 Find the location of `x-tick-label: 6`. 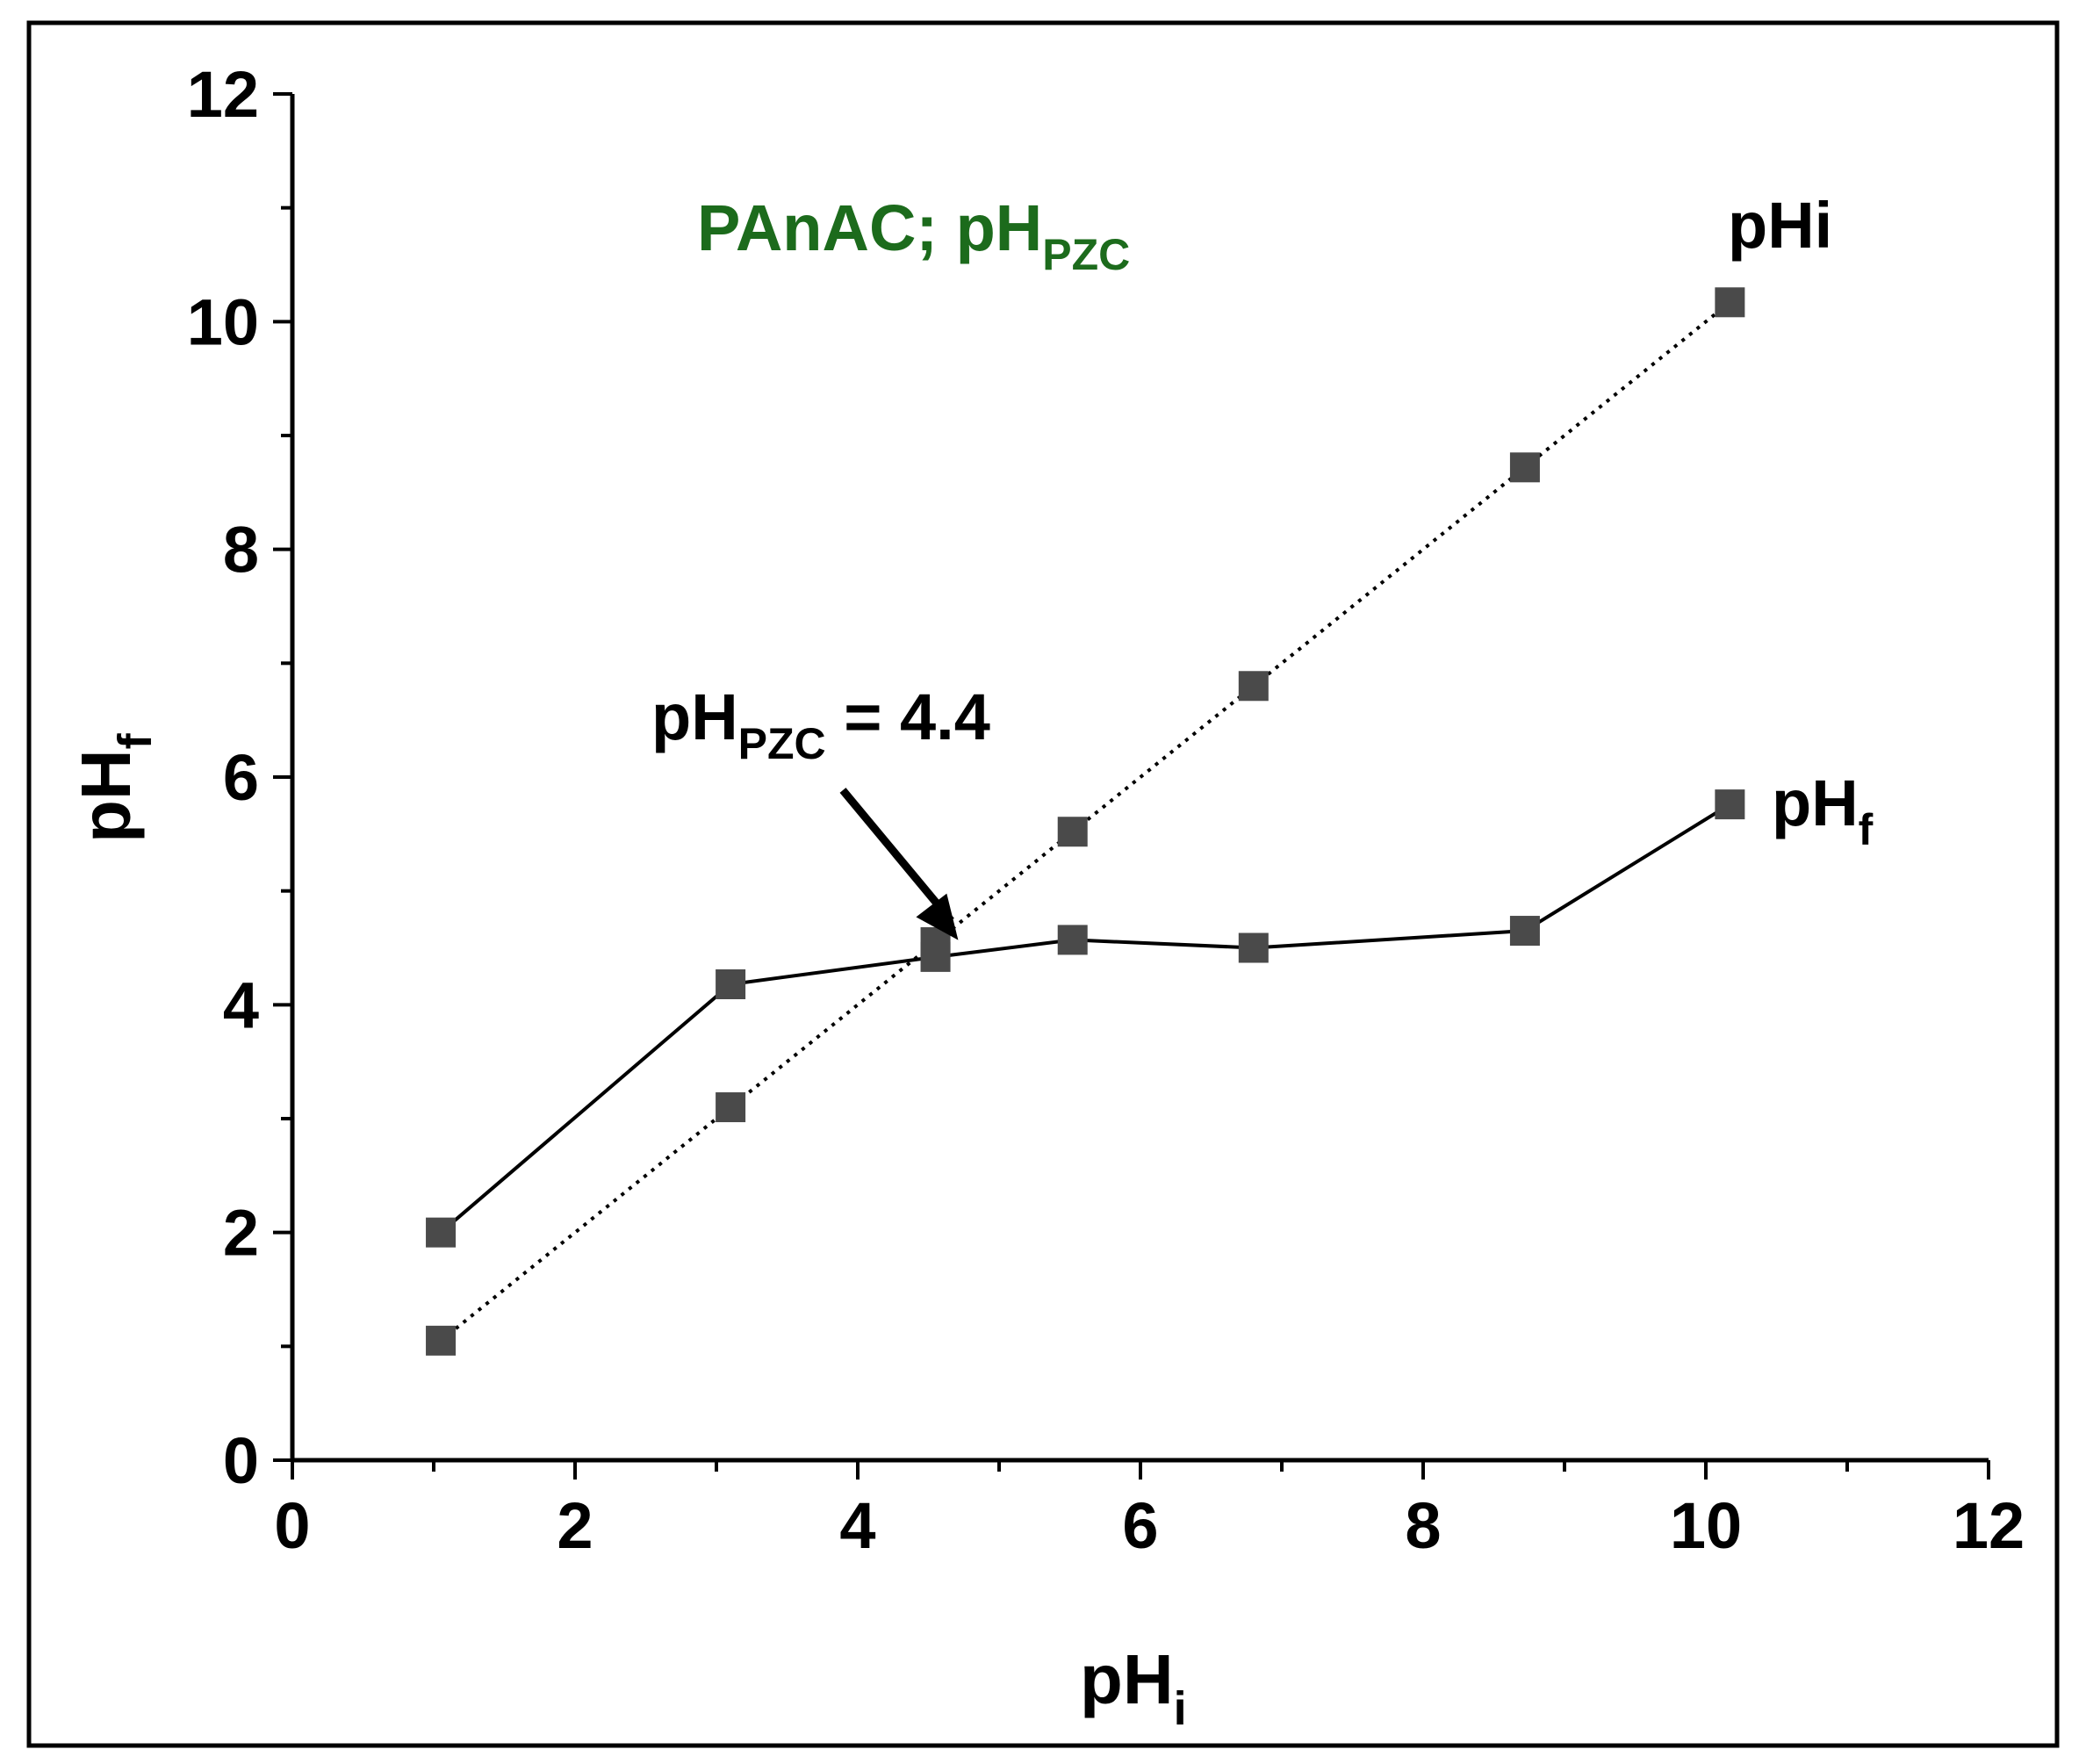

x-tick-label: 6 is located at coordinates (1140, 1525).